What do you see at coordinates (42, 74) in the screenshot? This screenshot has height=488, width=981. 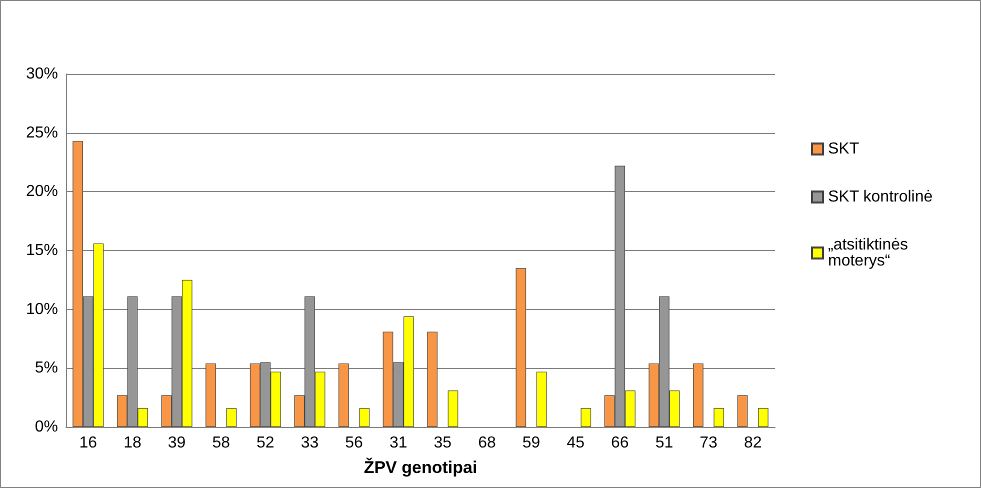 I see `y-tick-label: 30%` at bounding box center [42, 74].